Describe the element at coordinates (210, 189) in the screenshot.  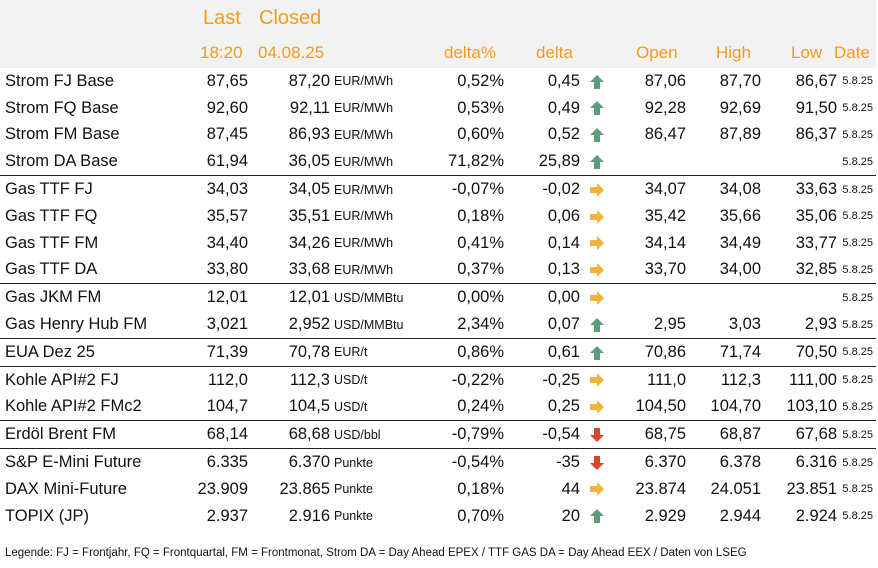
I see `last-value: 34,03` at that location.